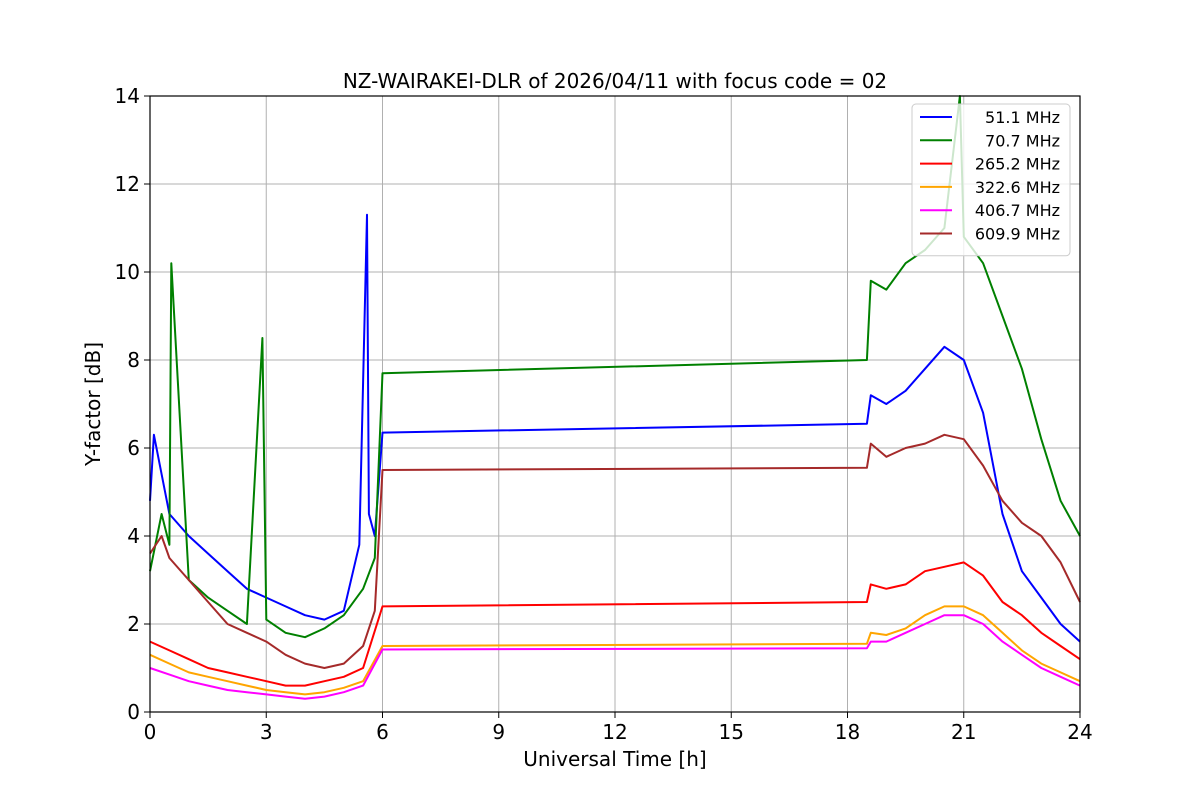 The height and width of the screenshot is (800, 1200). What do you see at coordinates (1022, 140) in the screenshot?
I see `legend-label: 70.7 MHz` at bounding box center [1022, 140].